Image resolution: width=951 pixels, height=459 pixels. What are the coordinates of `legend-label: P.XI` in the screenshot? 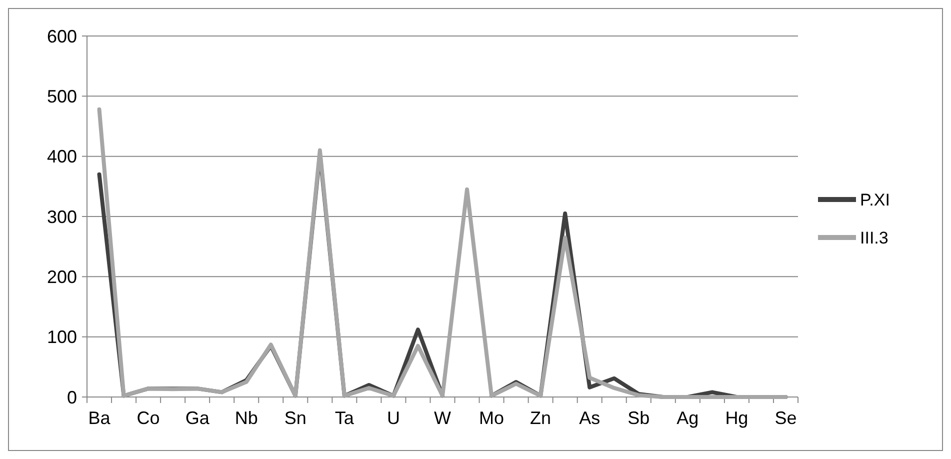 It's located at (875, 200).